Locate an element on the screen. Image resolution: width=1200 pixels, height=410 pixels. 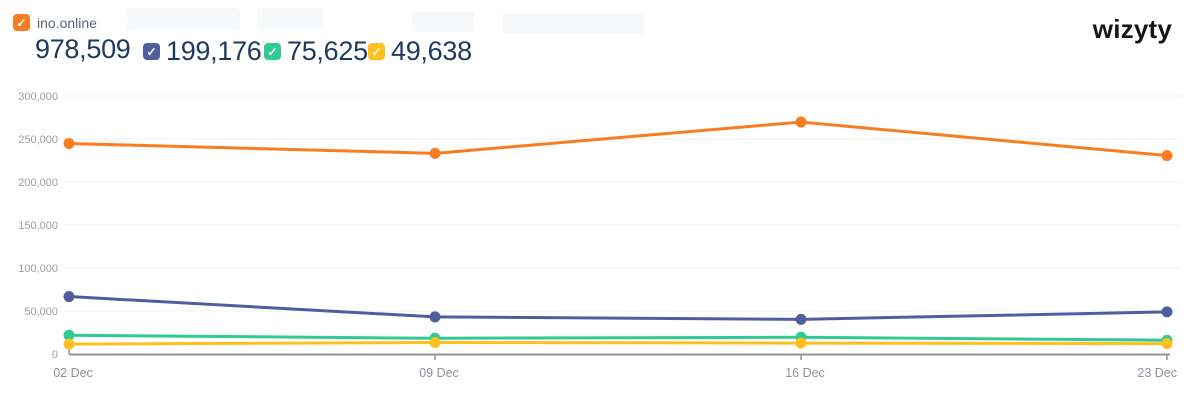
legend-item-series-4: ✓ 49,638 is located at coordinates (420, 51).